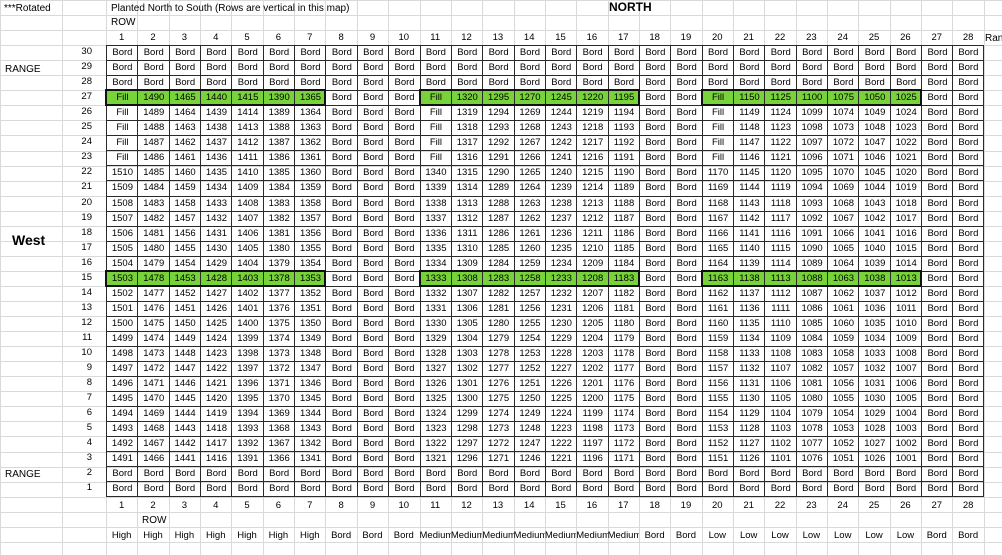  Describe the element at coordinates (623, 263) in the screenshot. I see `plot-cell: 1184` at that location.